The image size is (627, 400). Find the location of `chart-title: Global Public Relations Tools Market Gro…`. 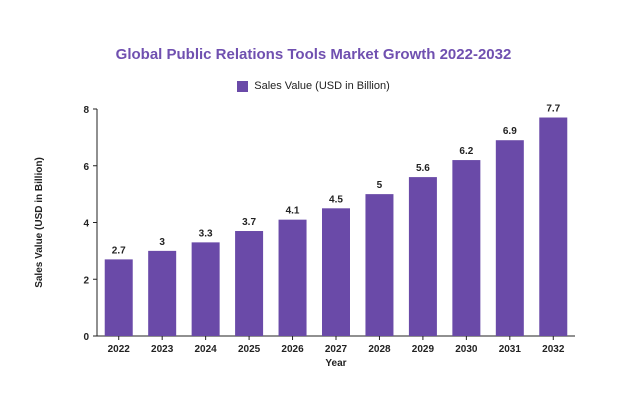

chart-title: Global Public Relations Tools Market Gro… is located at coordinates (313, 54).